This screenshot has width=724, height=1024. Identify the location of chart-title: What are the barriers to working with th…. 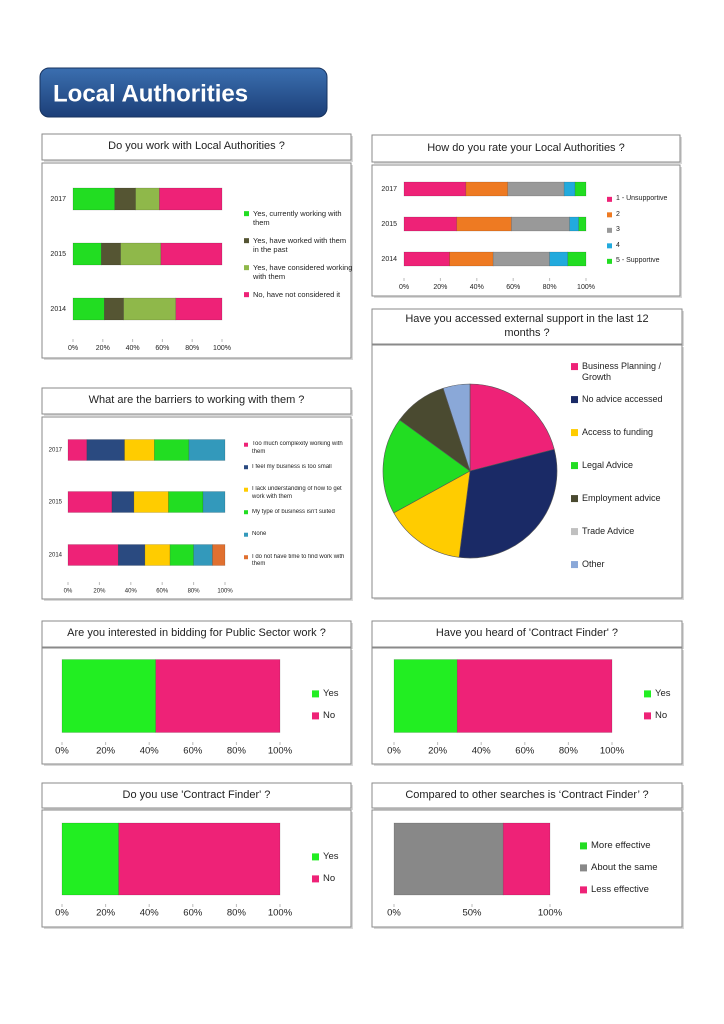
(196, 400).